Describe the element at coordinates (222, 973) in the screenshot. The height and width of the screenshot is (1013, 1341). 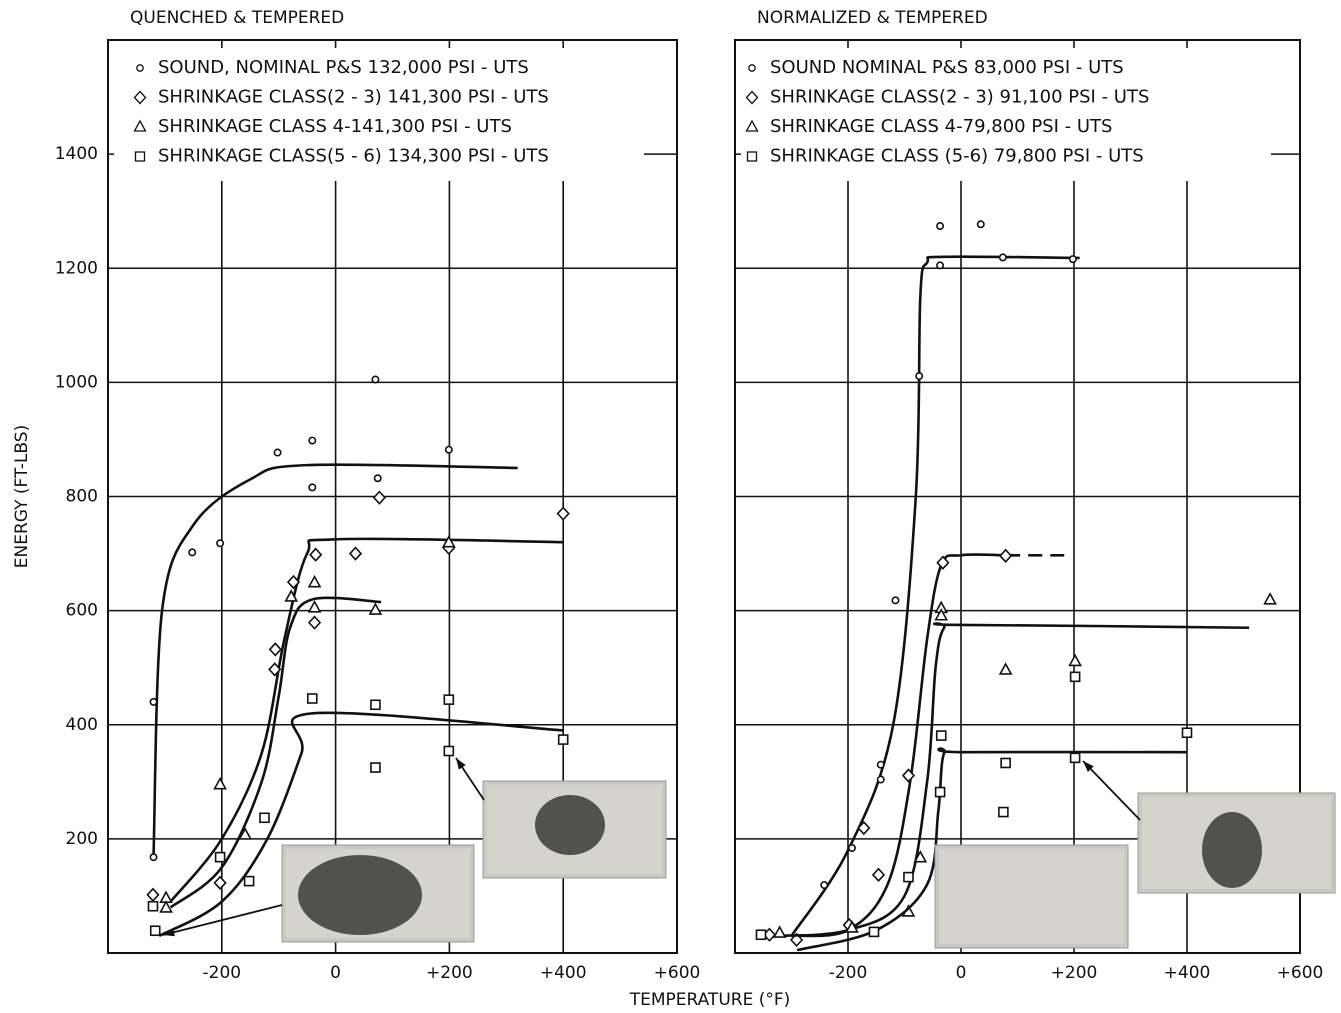
I see `x-tick-label: -200` at that location.